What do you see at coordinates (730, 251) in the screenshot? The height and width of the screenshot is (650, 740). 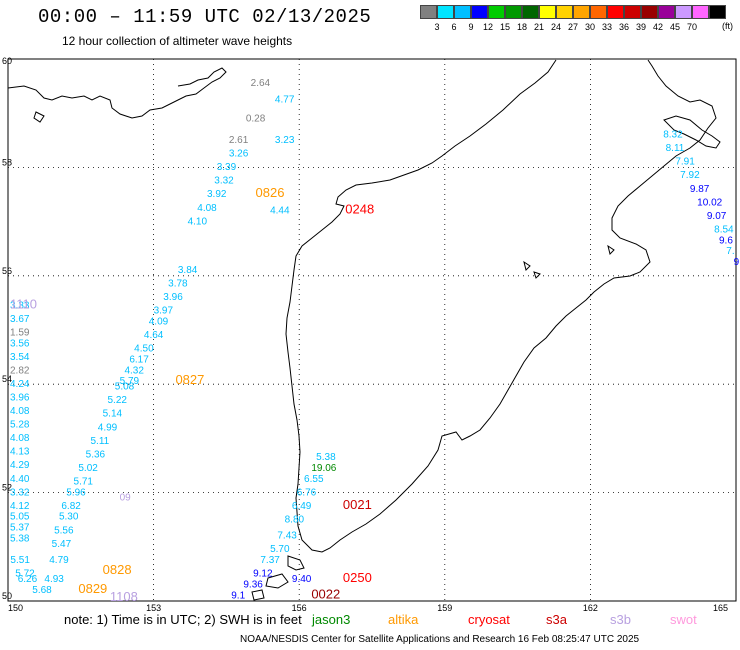 I see `wave-height-label: 7.` at bounding box center [730, 251].